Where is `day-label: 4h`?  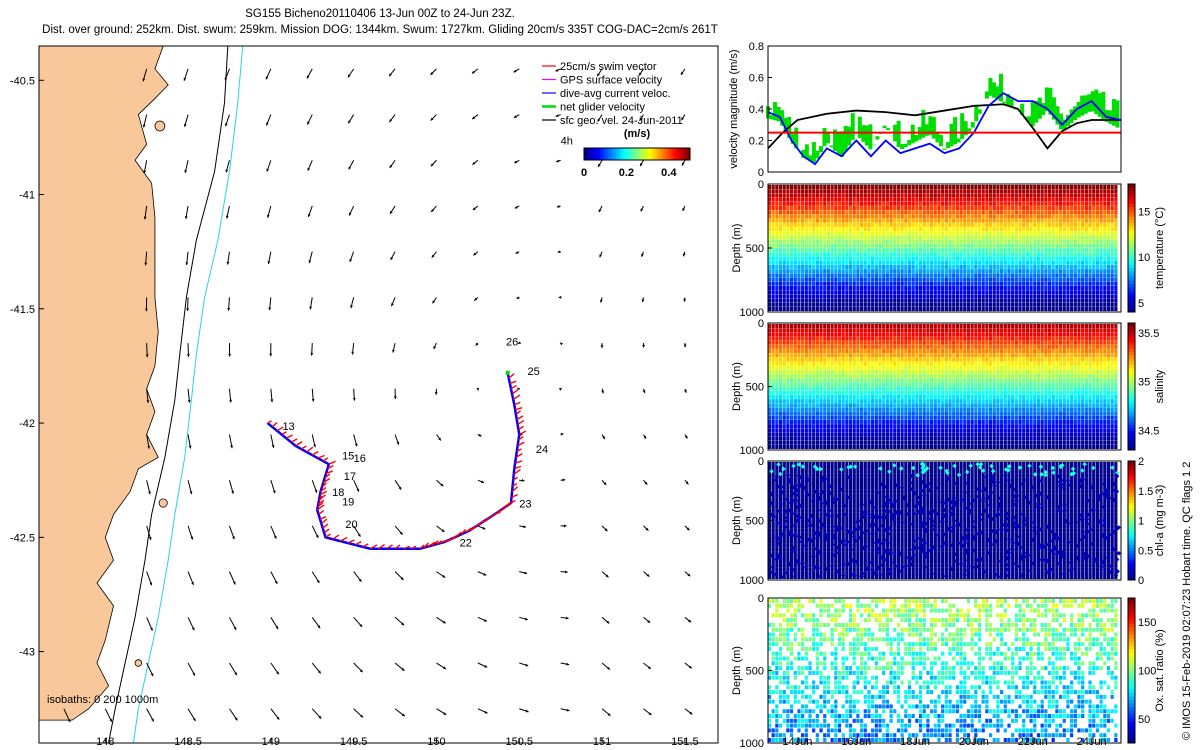
day-label: 4h is located at coordinates (567, 141).